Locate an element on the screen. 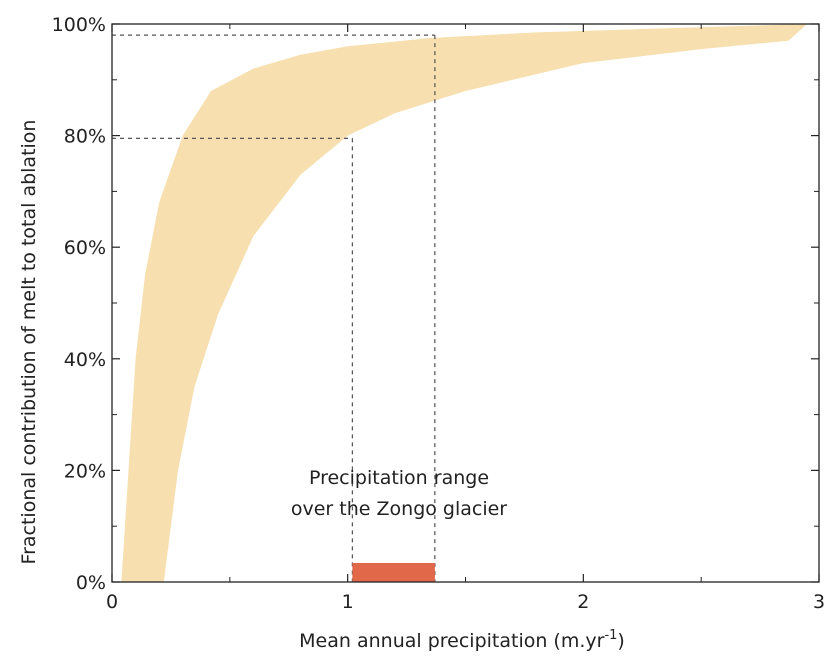 The width and height of the screenshot is (827, 657). y-tick-label: 20% is located at coordinates (85, 471).